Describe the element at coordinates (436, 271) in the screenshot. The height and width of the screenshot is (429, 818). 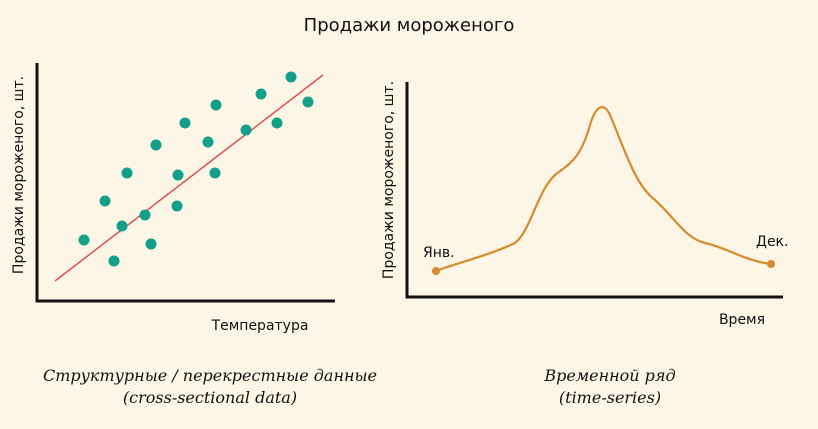
I see `time-series-start-point` at that location.